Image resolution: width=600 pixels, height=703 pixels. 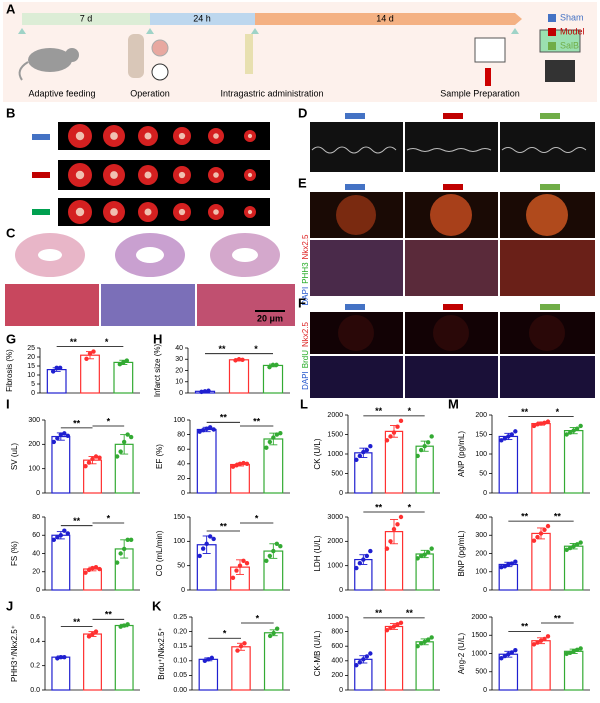 I want to click on y-tick-label: 20, so click(x=179, y=370).